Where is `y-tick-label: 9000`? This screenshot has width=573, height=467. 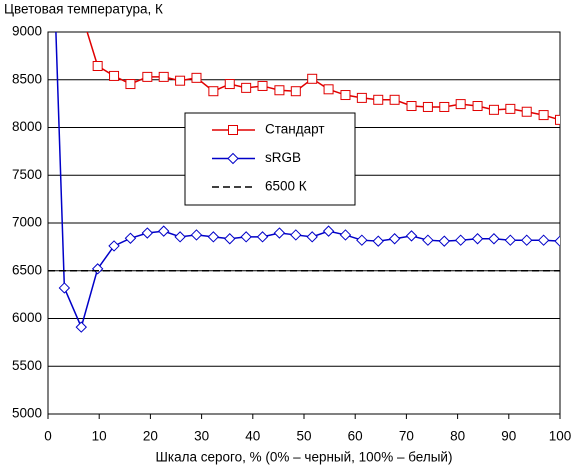 y-tick-label: 9000 is located at coordinates (27, 31).